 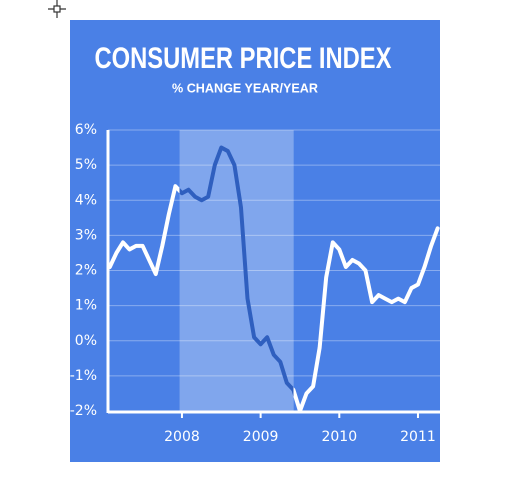 I want to click on y-tick-label: 5%, so click(x=86, y=165).